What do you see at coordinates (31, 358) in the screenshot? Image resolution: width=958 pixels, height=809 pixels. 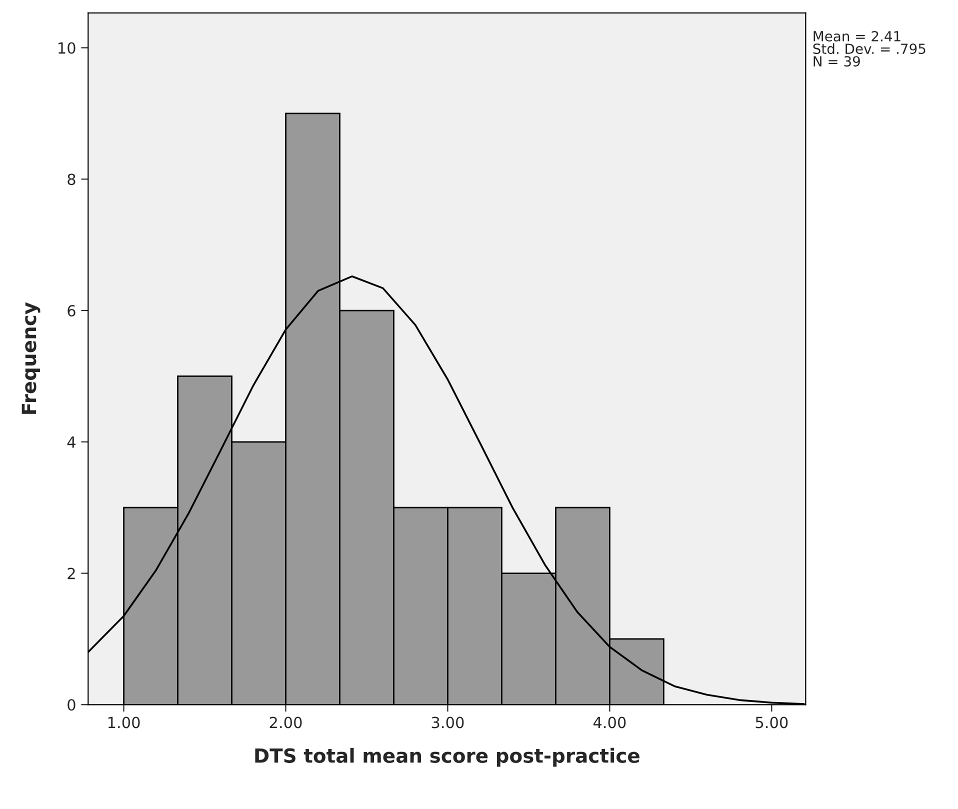 I see `y-axis-title: Frequency` at bounding box center [31, 358].